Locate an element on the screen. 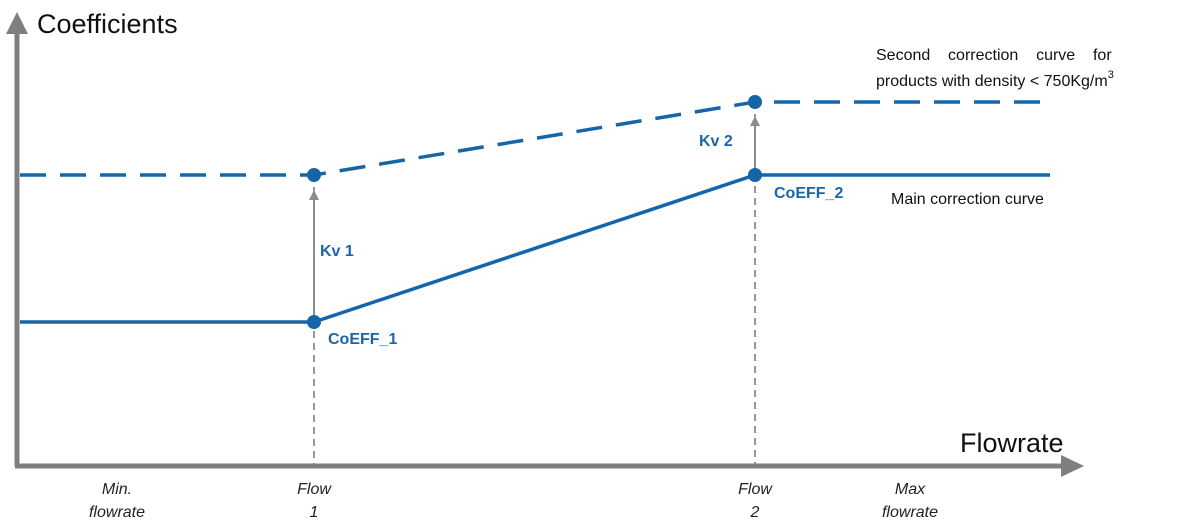  second-curve-label-line1: Second correction curve for is located at coordinates (994, 55).